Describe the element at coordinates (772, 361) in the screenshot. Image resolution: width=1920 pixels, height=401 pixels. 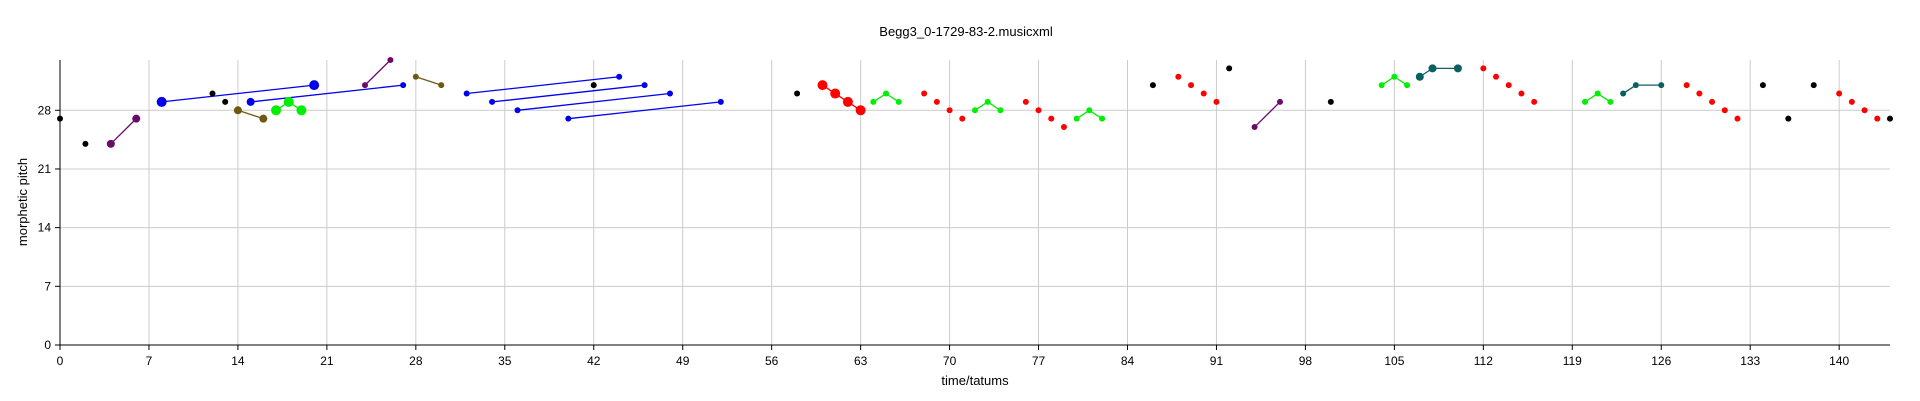
I see `x-tick-label: 56` at that location.